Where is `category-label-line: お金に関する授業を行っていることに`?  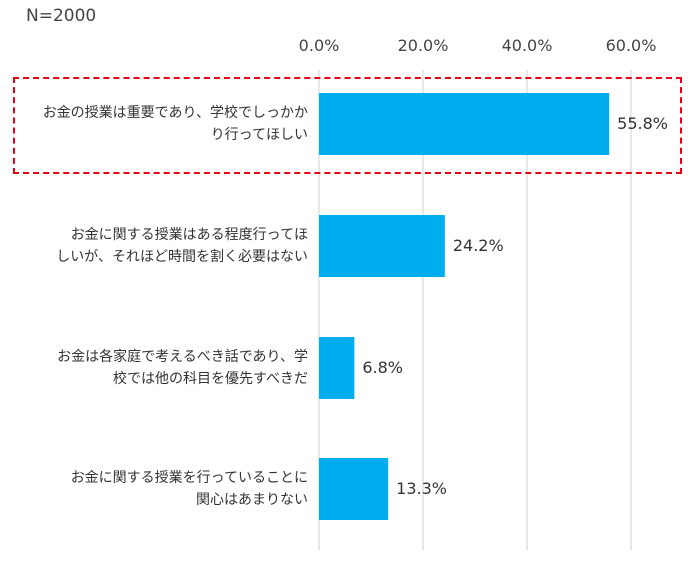 category-label-line: お金に関する授業を行っていることに is located at coordinates (189, 478).